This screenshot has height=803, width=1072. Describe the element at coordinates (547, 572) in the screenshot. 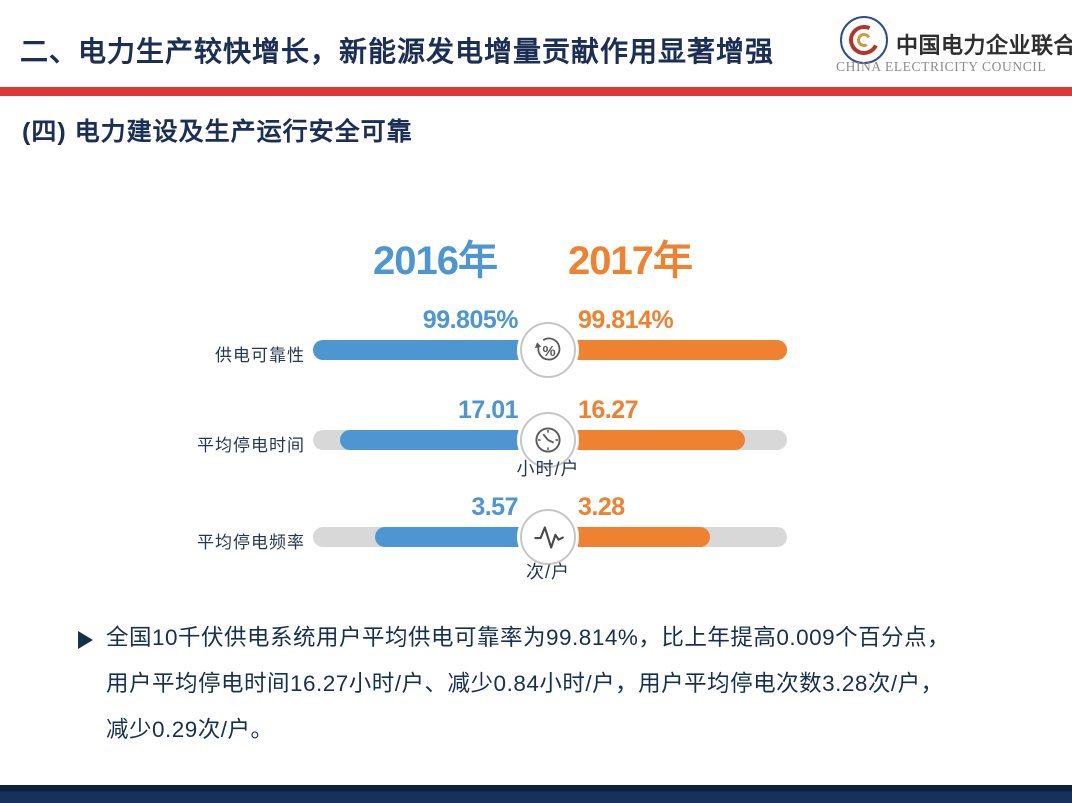

I see `unit-label-times: 次/户` at that location.